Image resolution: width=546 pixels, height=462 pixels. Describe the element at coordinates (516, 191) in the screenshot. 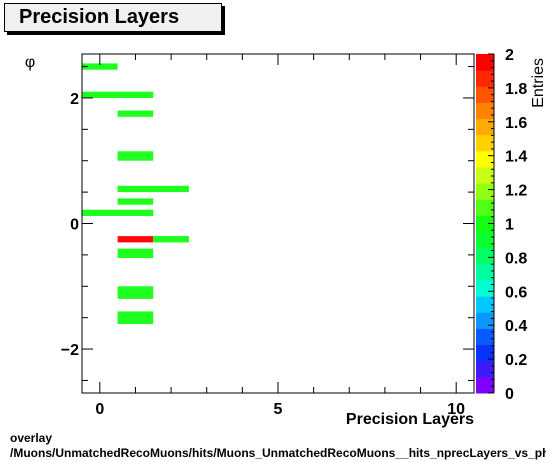

I see `colorbar-tick-label-6: 1.2` at that location.